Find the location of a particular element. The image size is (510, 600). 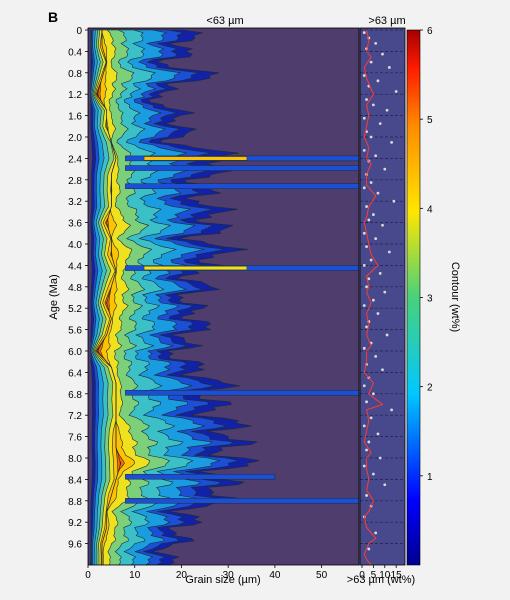

colorbar-tick-label: 3 is located at coordinates (430, 299).